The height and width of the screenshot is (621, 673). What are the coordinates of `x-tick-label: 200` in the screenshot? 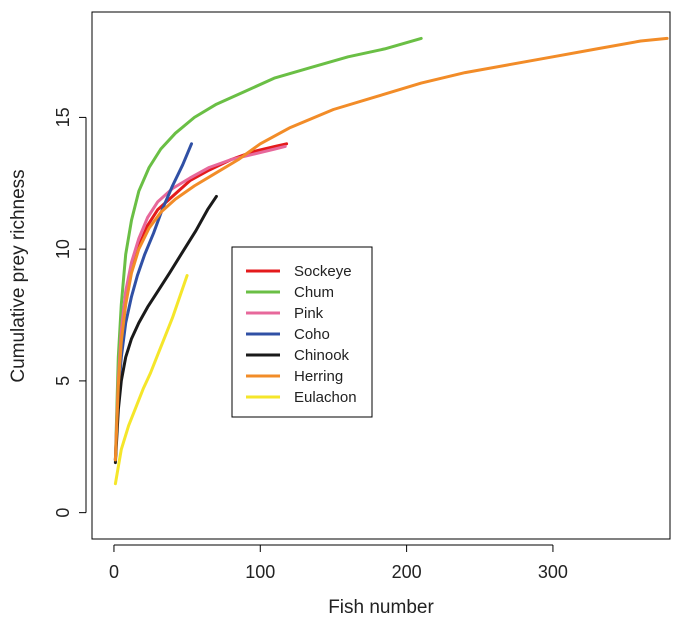 It's located at (407, 572).